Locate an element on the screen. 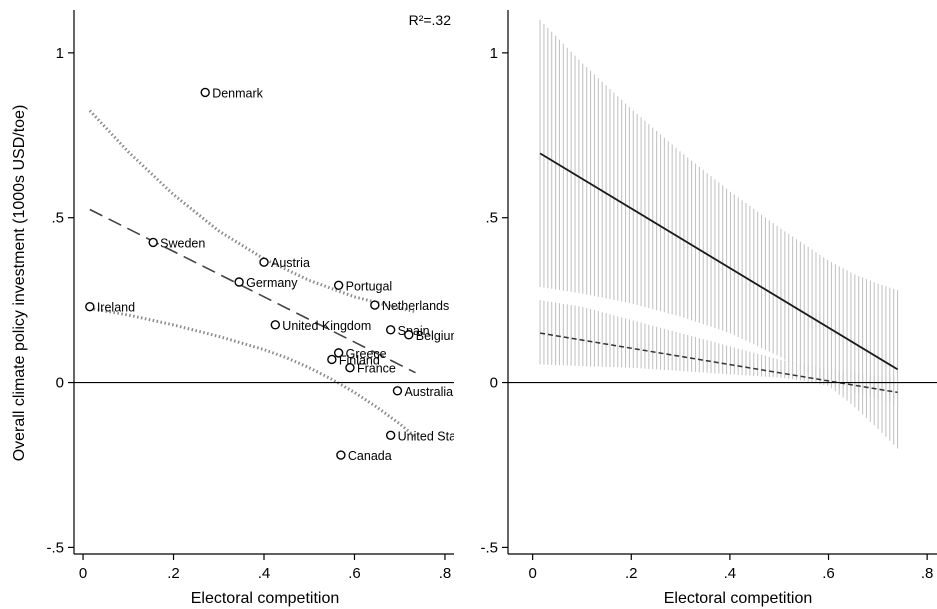 This screenshot has width=937, height=609. right-y-tick-label: .5 is located at coordinates (491, 218).